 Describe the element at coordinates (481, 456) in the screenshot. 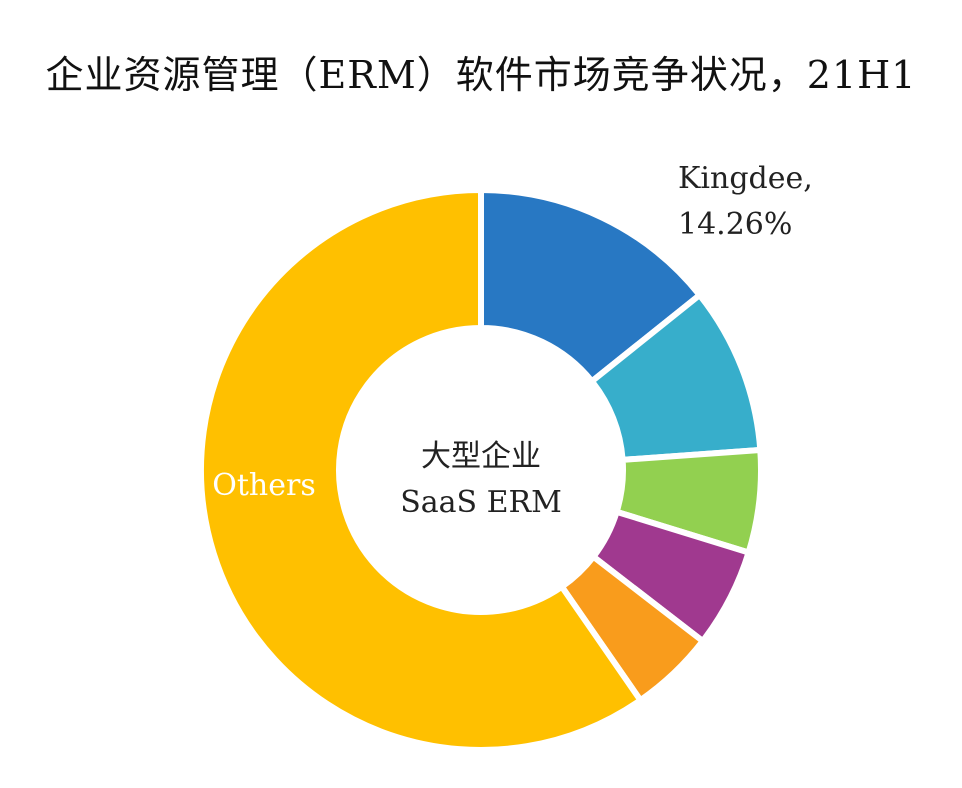

I see `center-label-line-1: 大型企业` at that location.